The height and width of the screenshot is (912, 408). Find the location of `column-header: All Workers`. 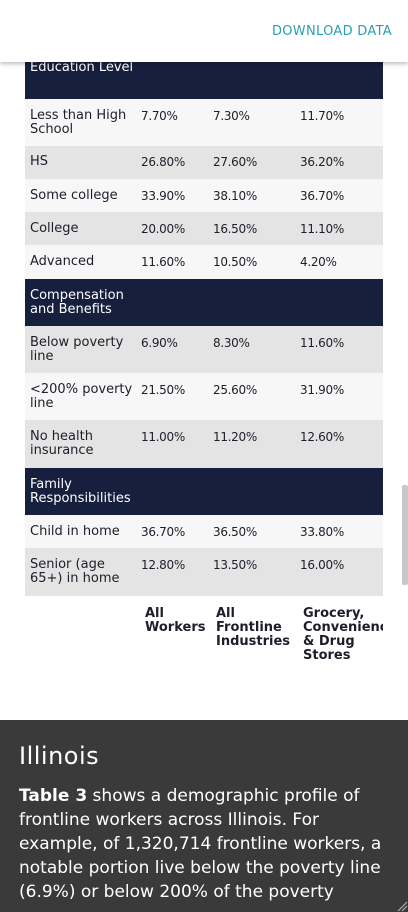

column-header: All Workers is located at coordinates (175, 620).